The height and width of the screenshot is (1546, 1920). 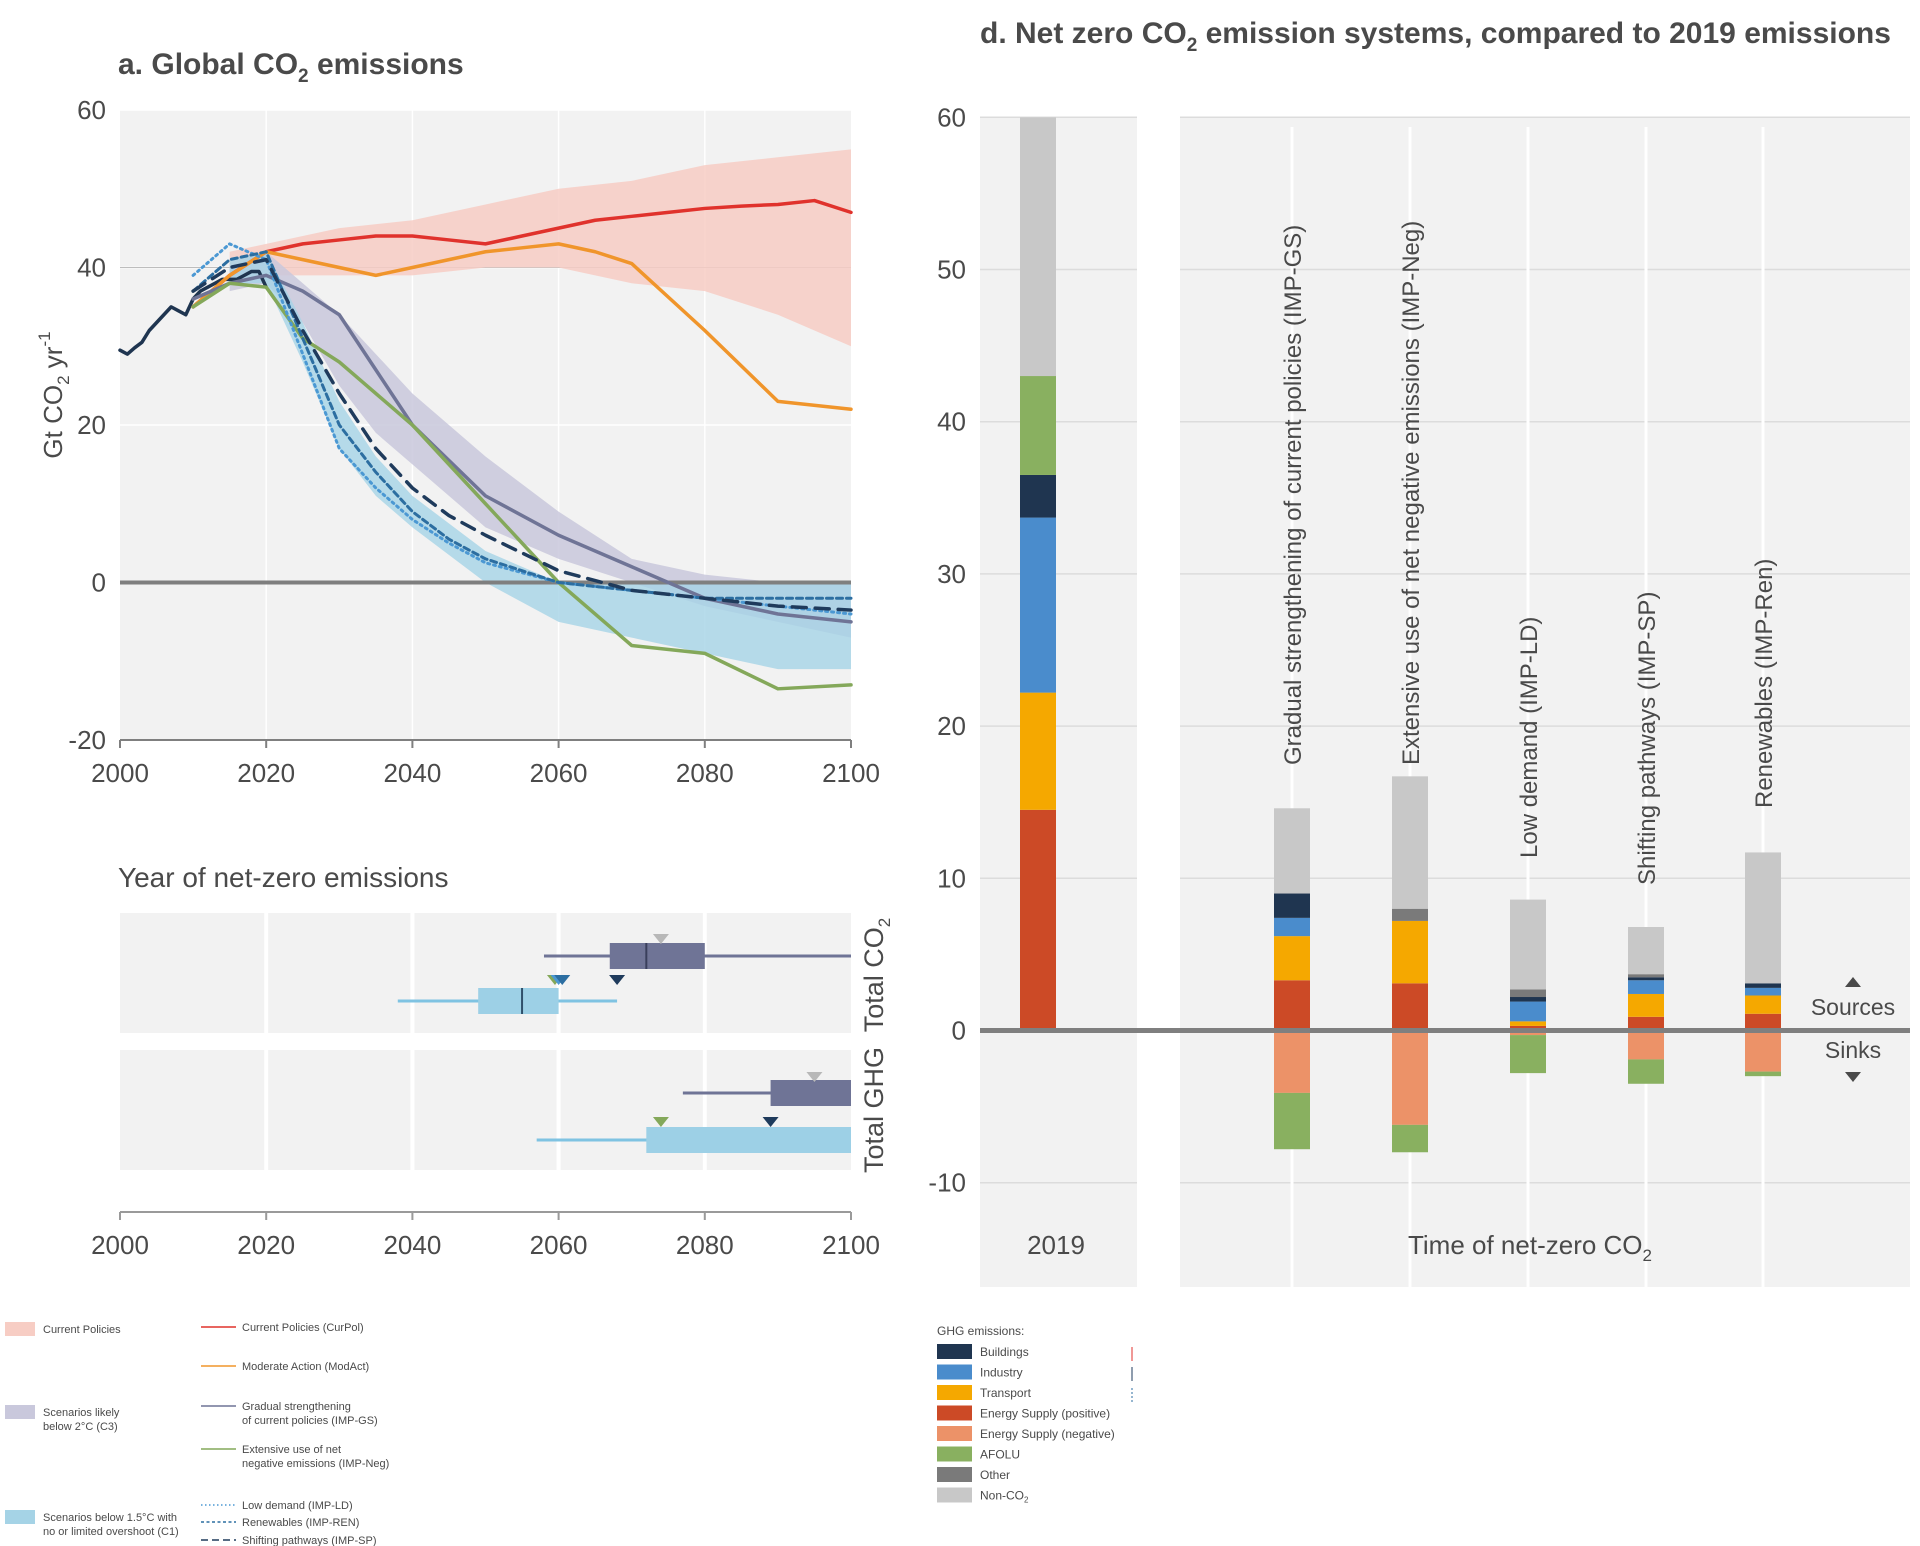 I want to click on legend-item-text: Non-CO, so click(x=1002, y=1496).